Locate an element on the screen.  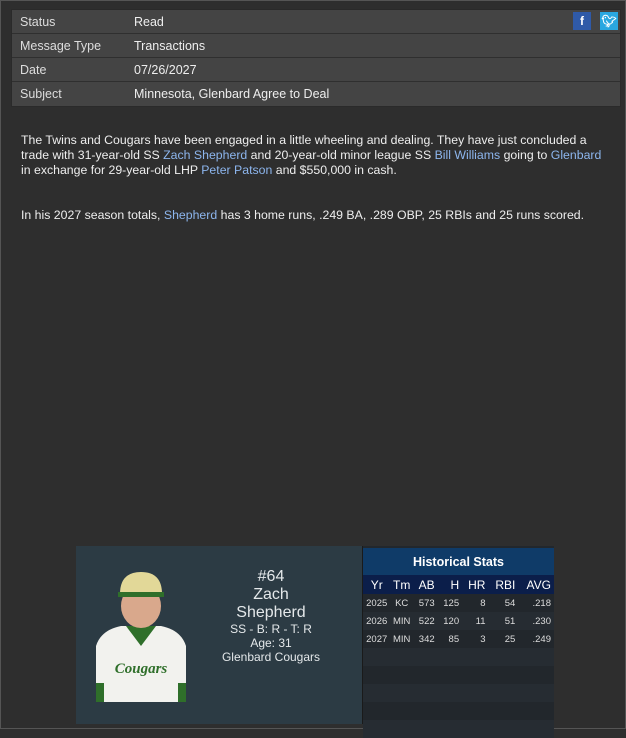
col-header: Yr is located at coordinates (377, 584).